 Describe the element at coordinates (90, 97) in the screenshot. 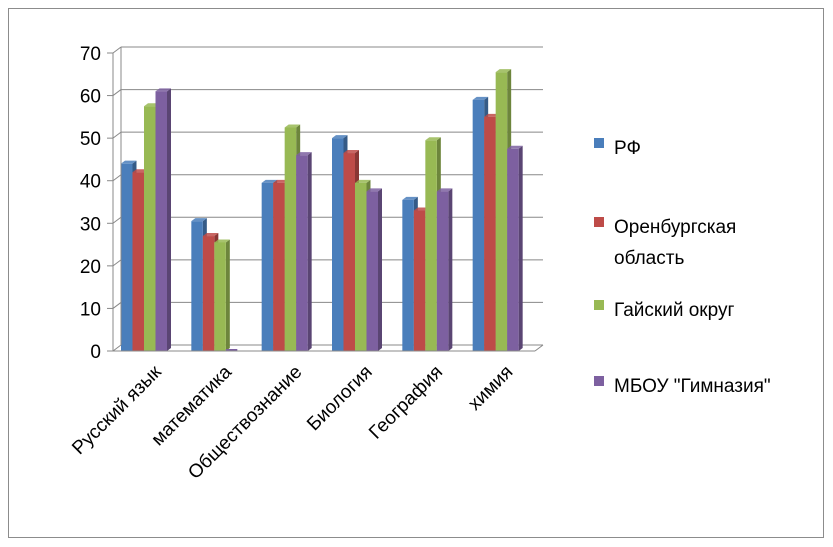

I see `y-tick-label: 60` at that location.